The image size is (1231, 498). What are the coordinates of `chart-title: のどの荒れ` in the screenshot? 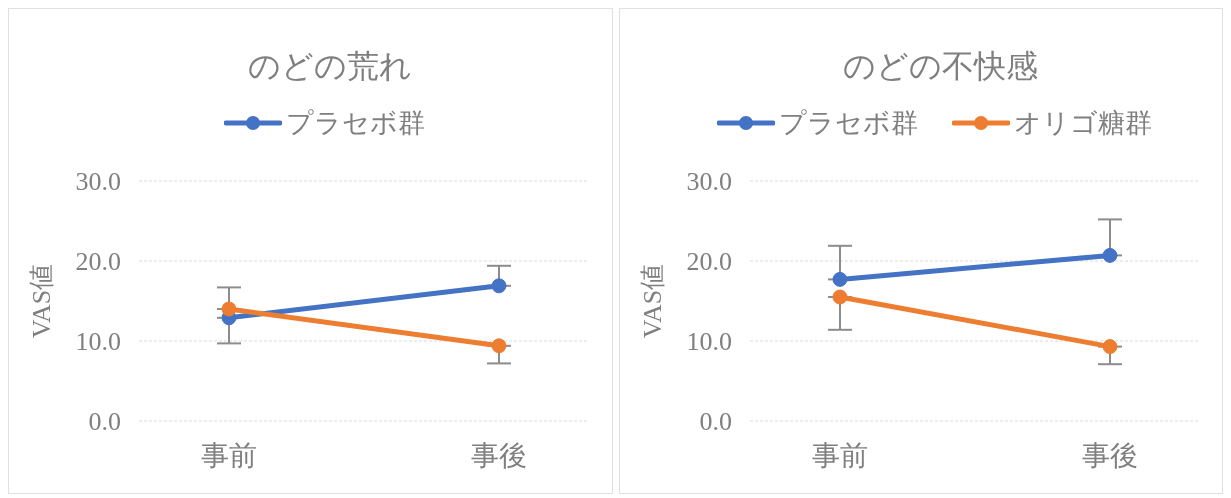 It's located at (330, 66).